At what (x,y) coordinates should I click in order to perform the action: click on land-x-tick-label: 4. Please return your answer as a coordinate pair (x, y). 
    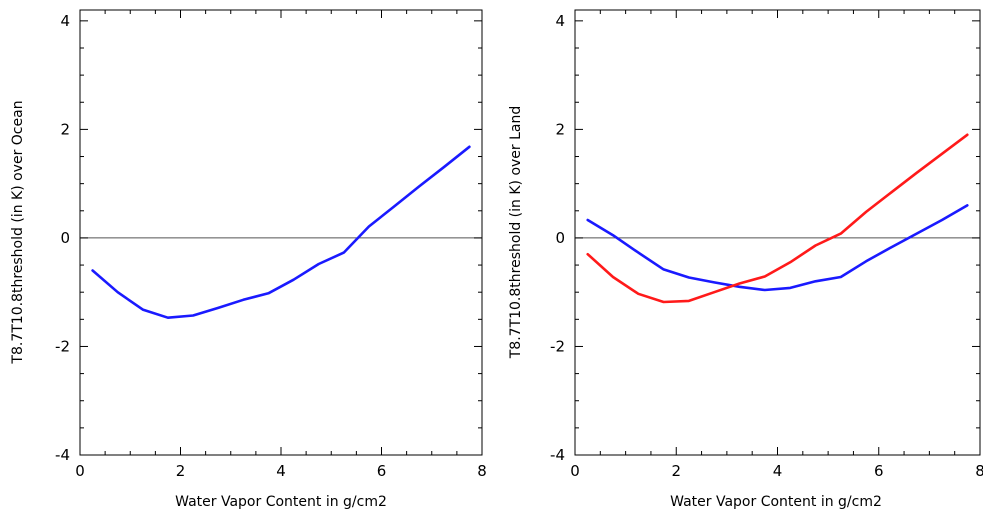
    Looking at the image, I should click on (778, 471).